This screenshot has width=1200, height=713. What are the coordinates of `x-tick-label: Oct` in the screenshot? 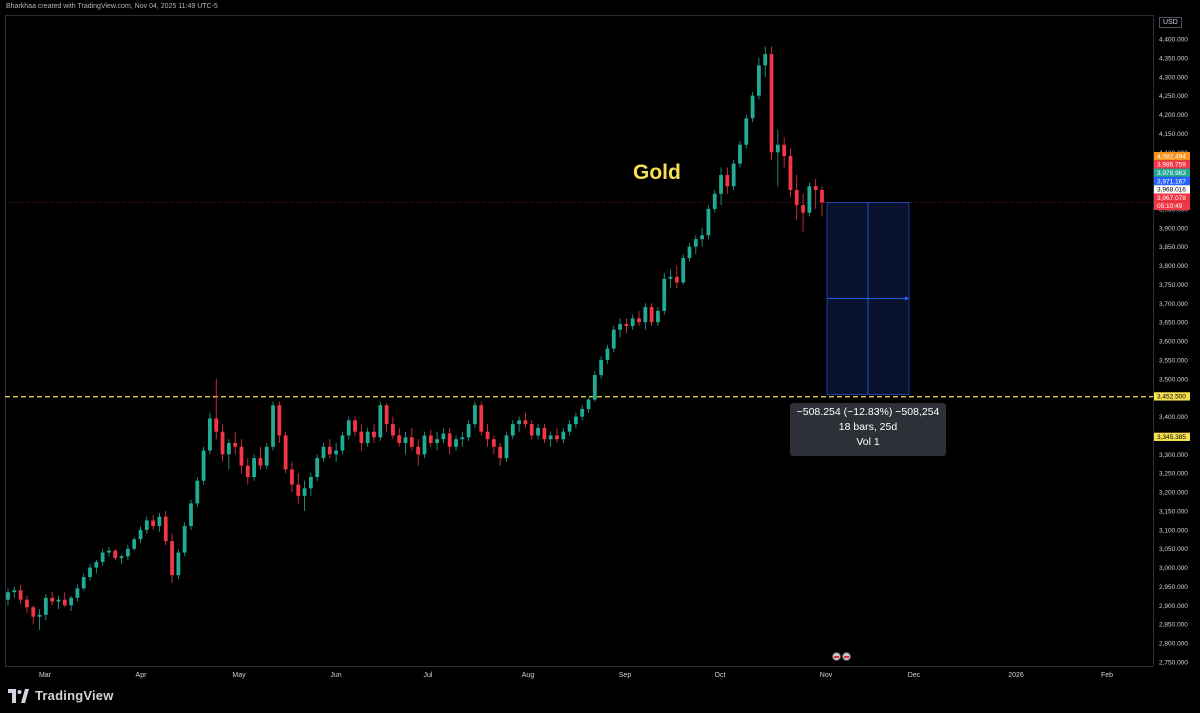 It's located at (720, 675).